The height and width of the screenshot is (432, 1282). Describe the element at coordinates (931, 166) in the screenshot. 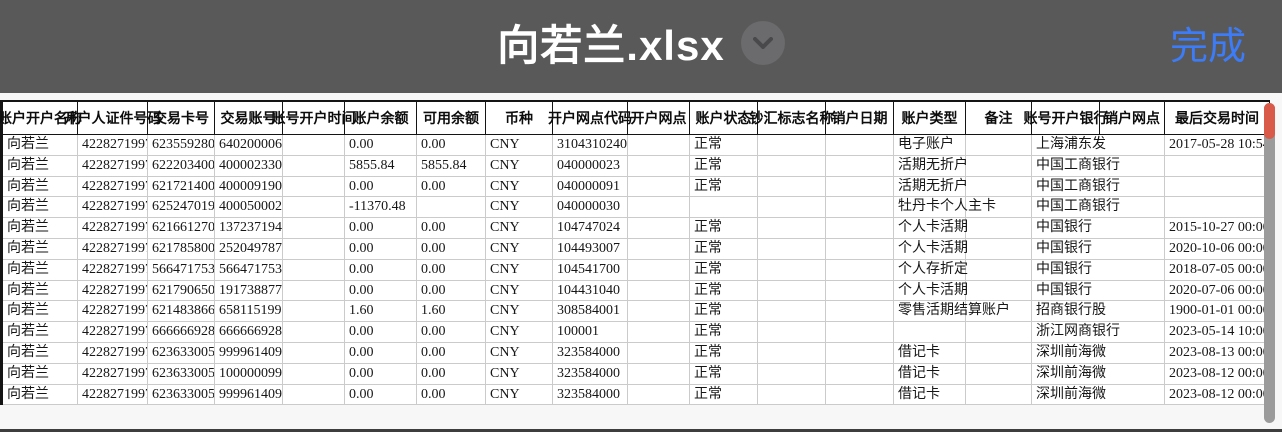

I see `cell-account_type: 活期无折户` at that location.